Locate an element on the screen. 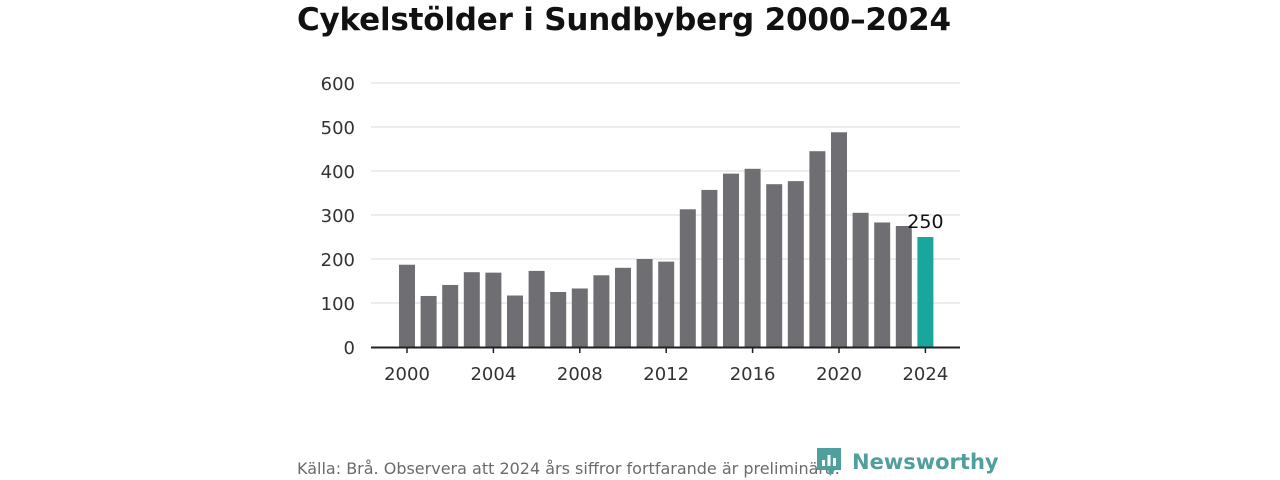 The height and width of the screenshot is (480, 1280). y-tick-label: 600 is located at coordinates (338, 84).